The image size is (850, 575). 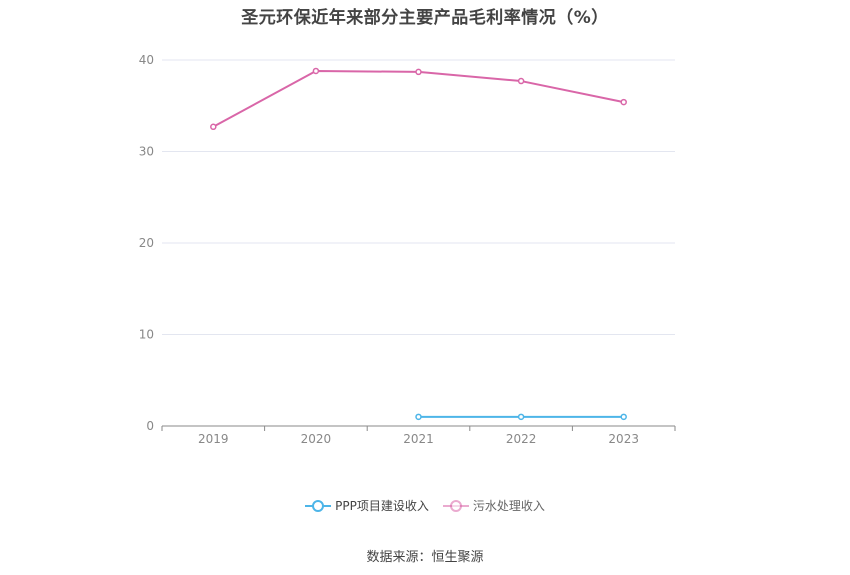 I want to click on legend-label: 污水处理收入, so click(x=508, y=506).